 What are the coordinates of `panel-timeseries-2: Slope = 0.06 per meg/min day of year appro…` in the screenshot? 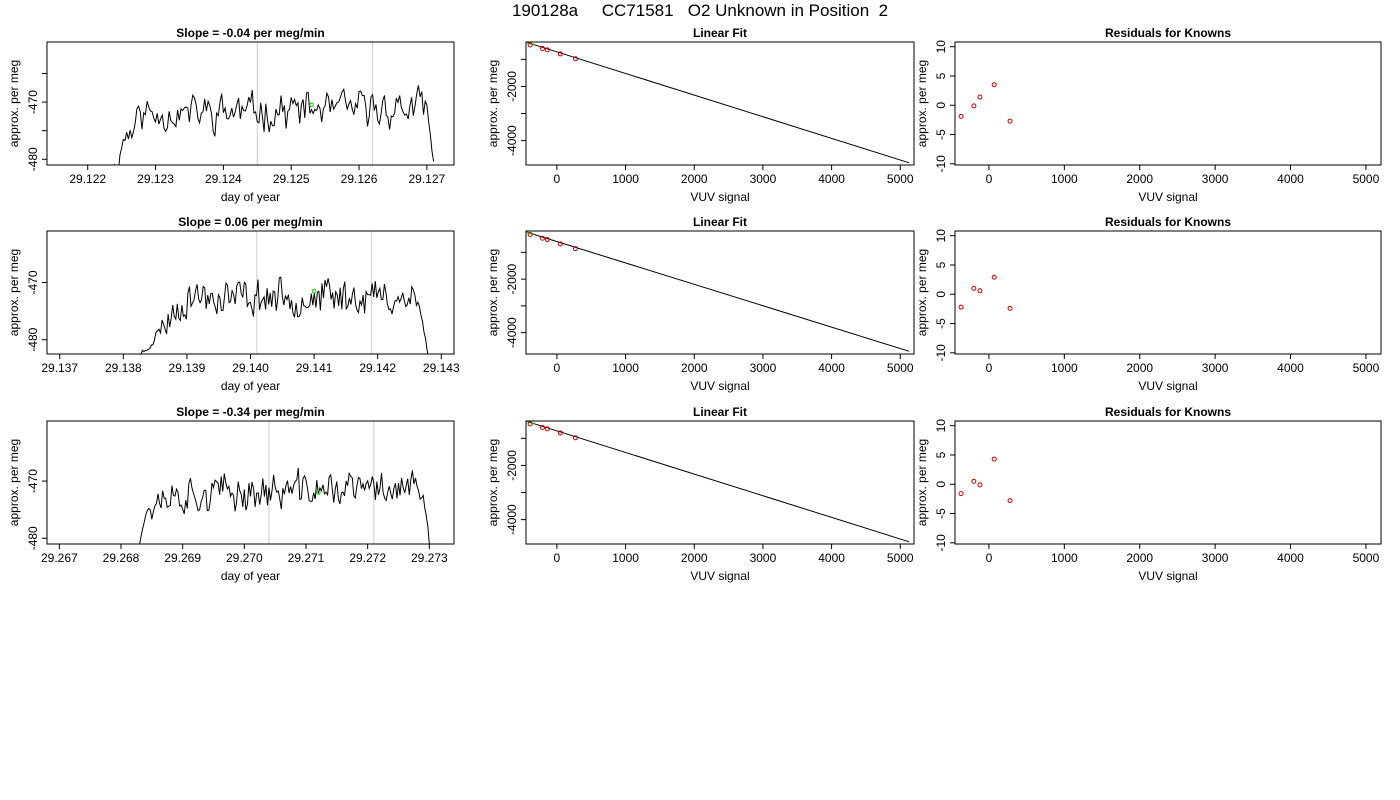 It's located at (233, 304).